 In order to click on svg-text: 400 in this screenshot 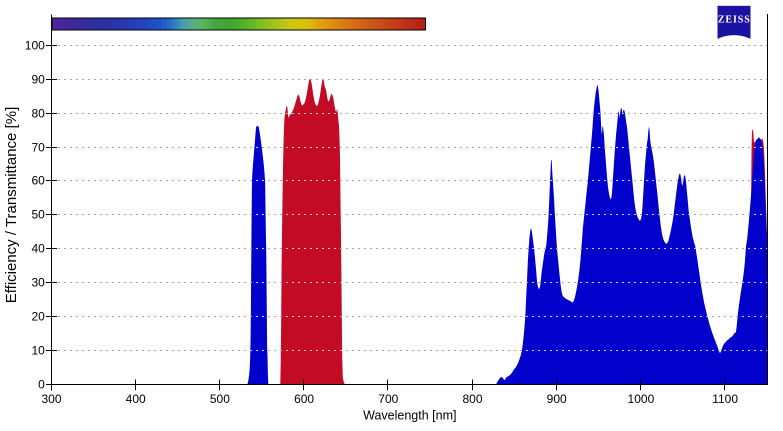, I will do `click(136, 399)`.